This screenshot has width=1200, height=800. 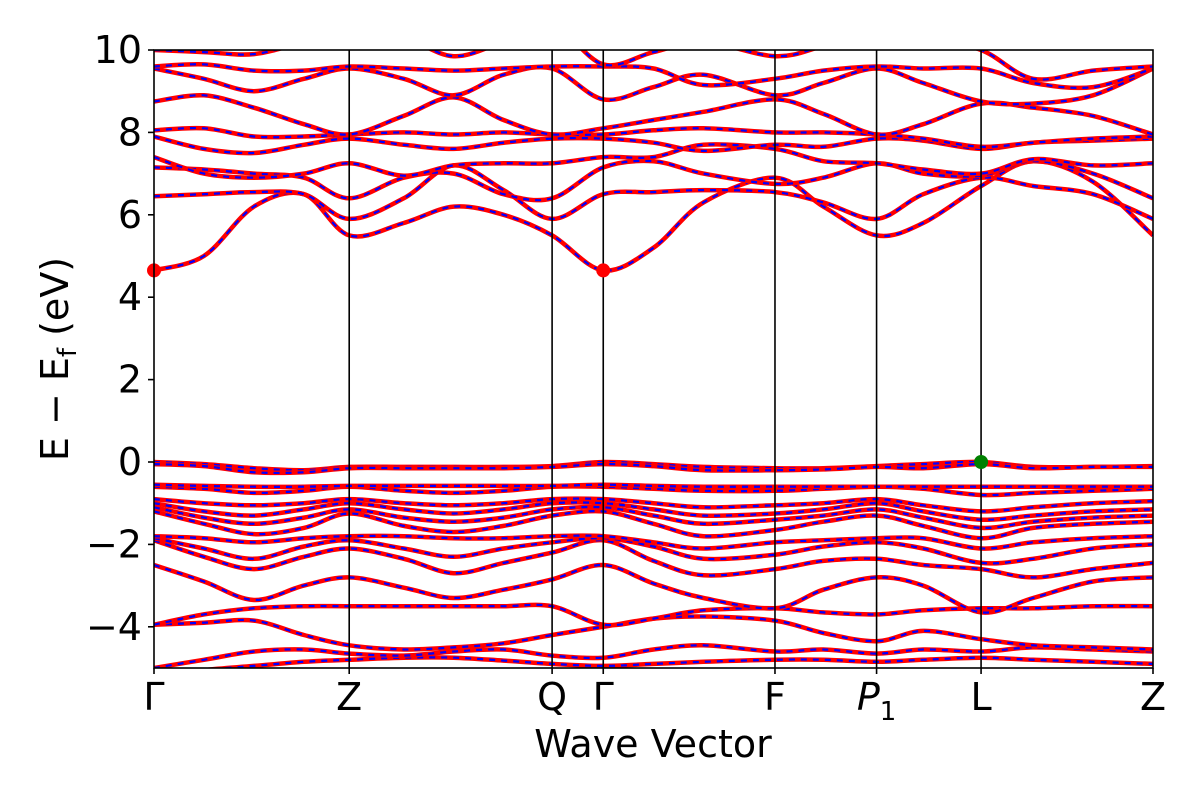 What do you see at coordinates (653, 161) in the screenshot?
I see `band-19-dashed` at bounding box center [653, 161].